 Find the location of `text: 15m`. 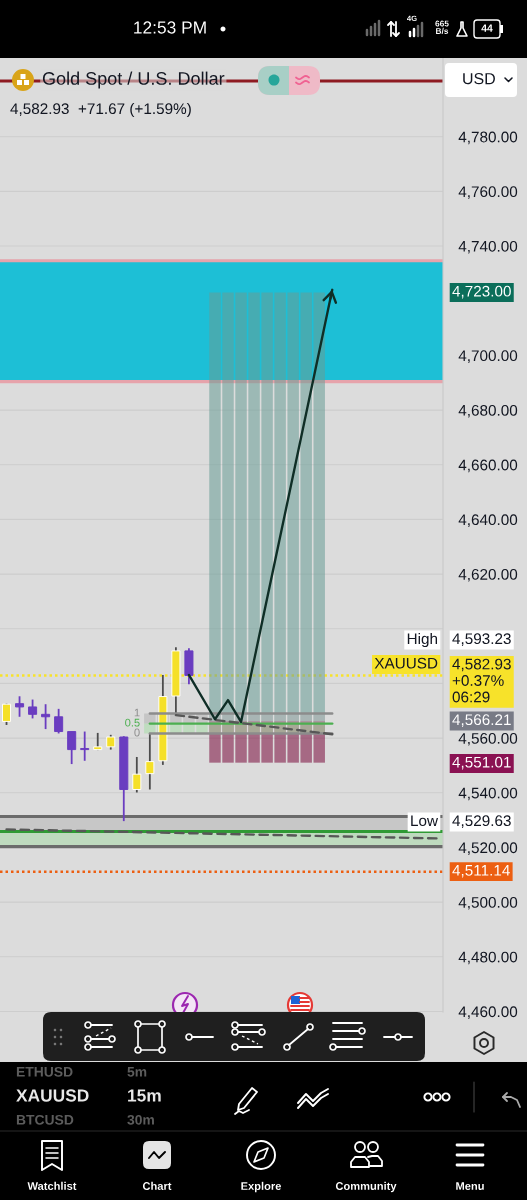

text: 15m is located at coordinates (144, 1095).